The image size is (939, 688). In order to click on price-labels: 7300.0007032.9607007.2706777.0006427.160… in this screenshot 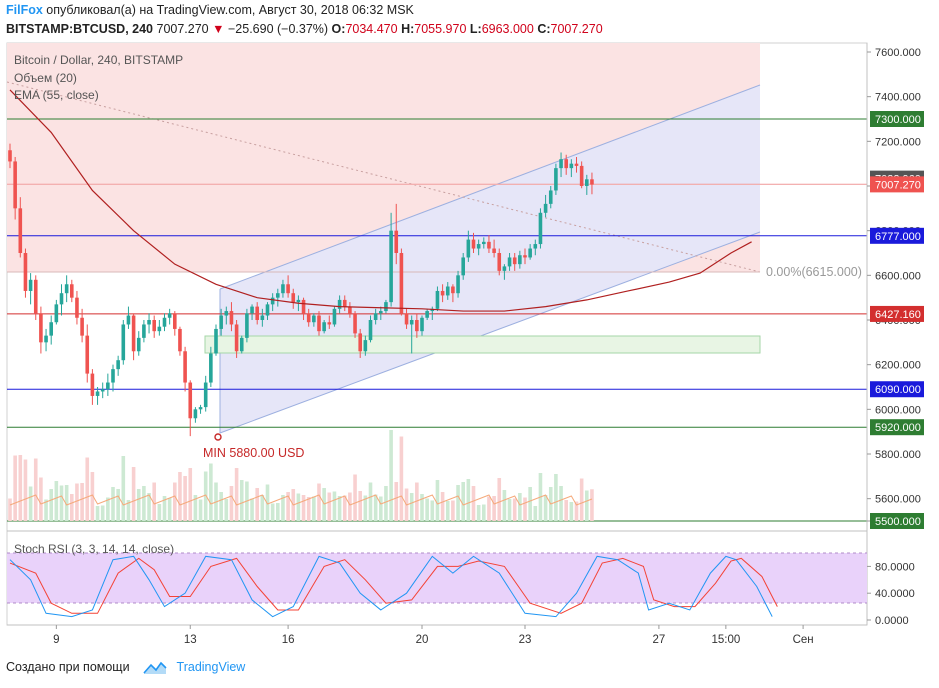, I will do `click(897, 320)`.